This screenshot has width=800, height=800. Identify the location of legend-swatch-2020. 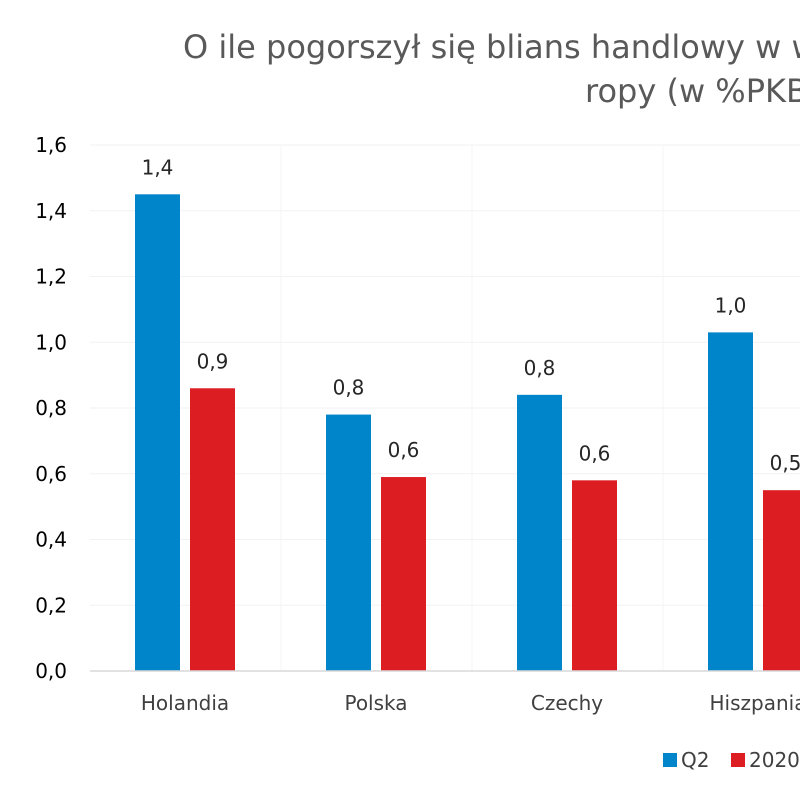
(738, 760).